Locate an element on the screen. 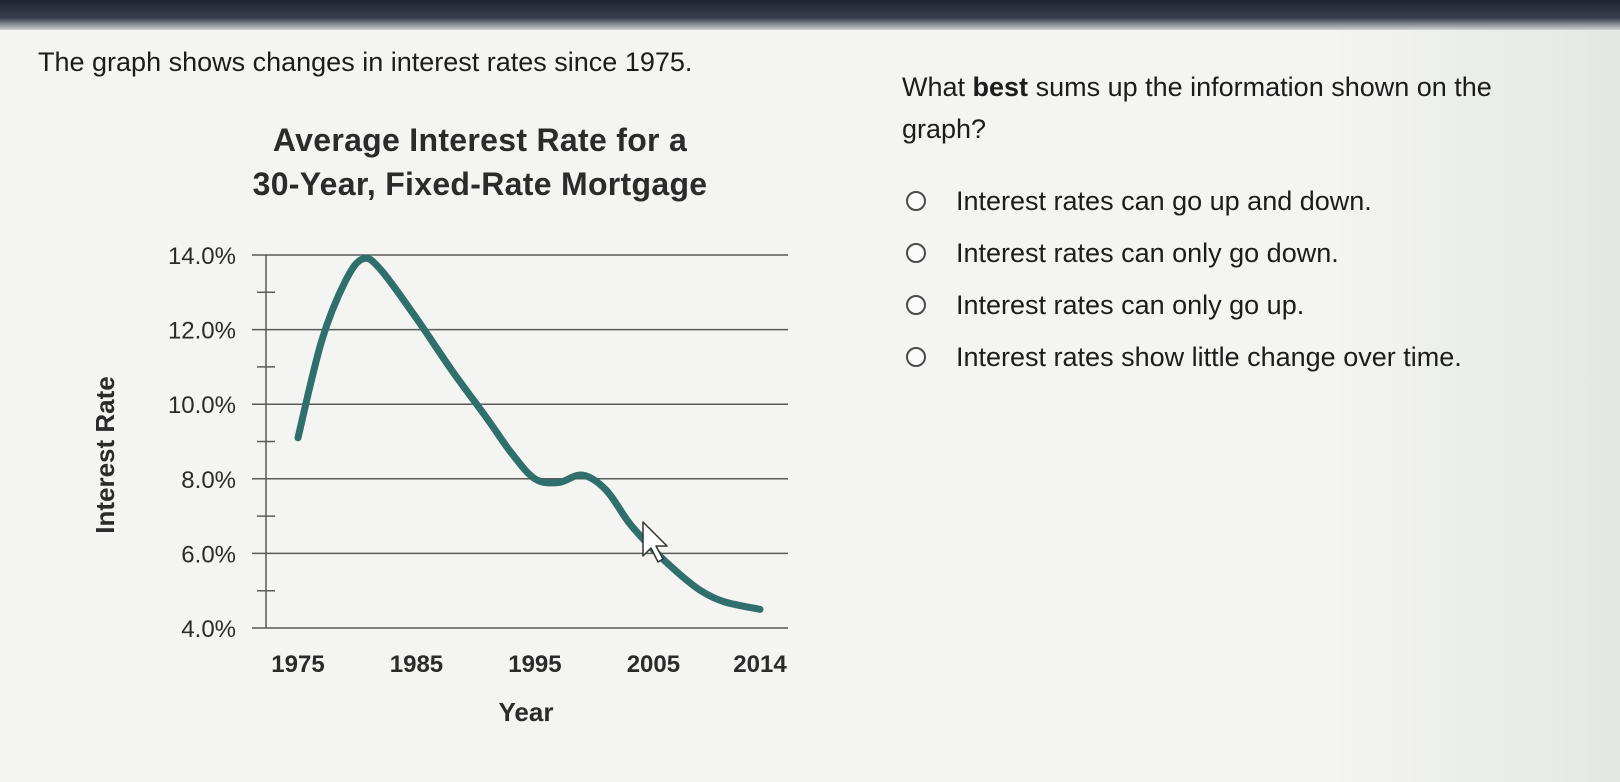  question-prefix: What is located at coordinates (937, 87).